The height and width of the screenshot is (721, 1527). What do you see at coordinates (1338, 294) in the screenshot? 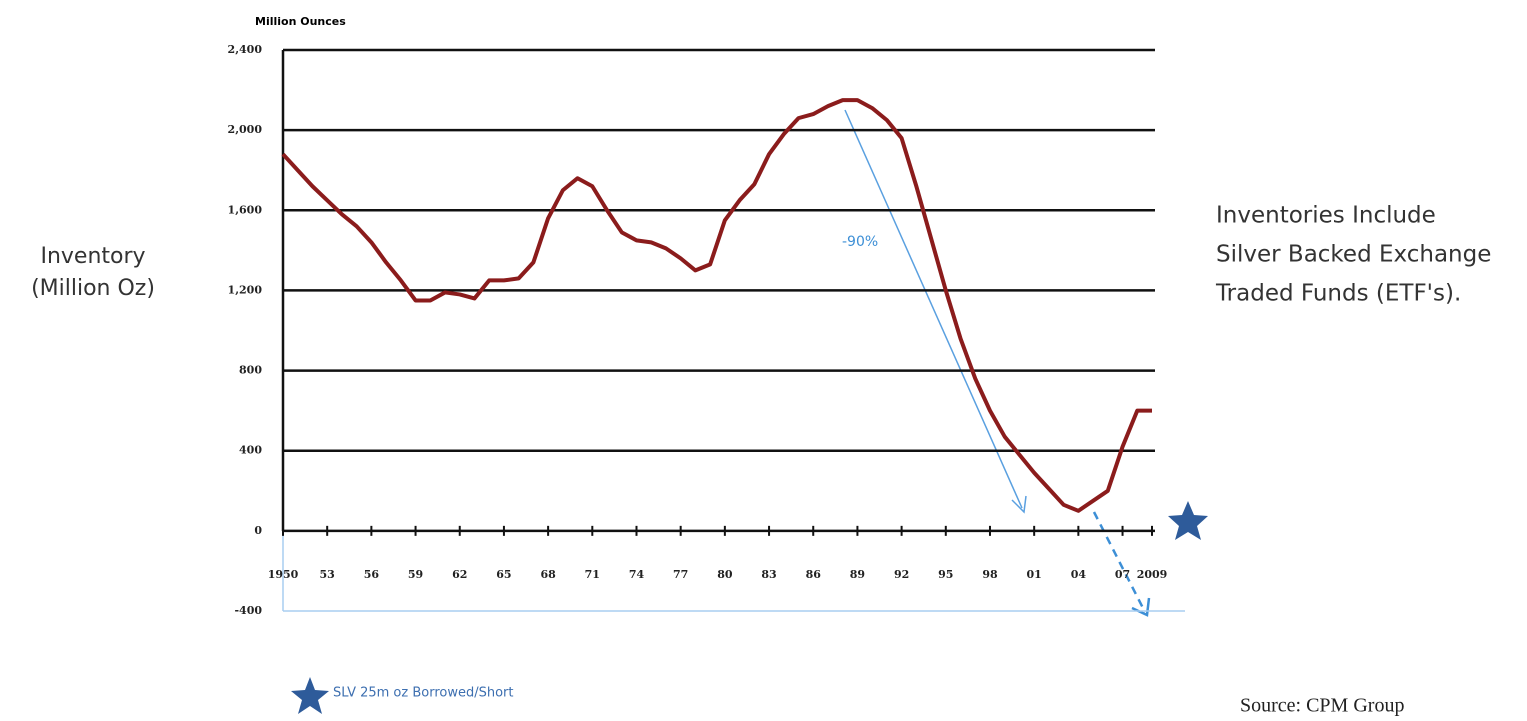
I see `note: Traded Funds (ETF's).` at bounding box center [1338, 294].